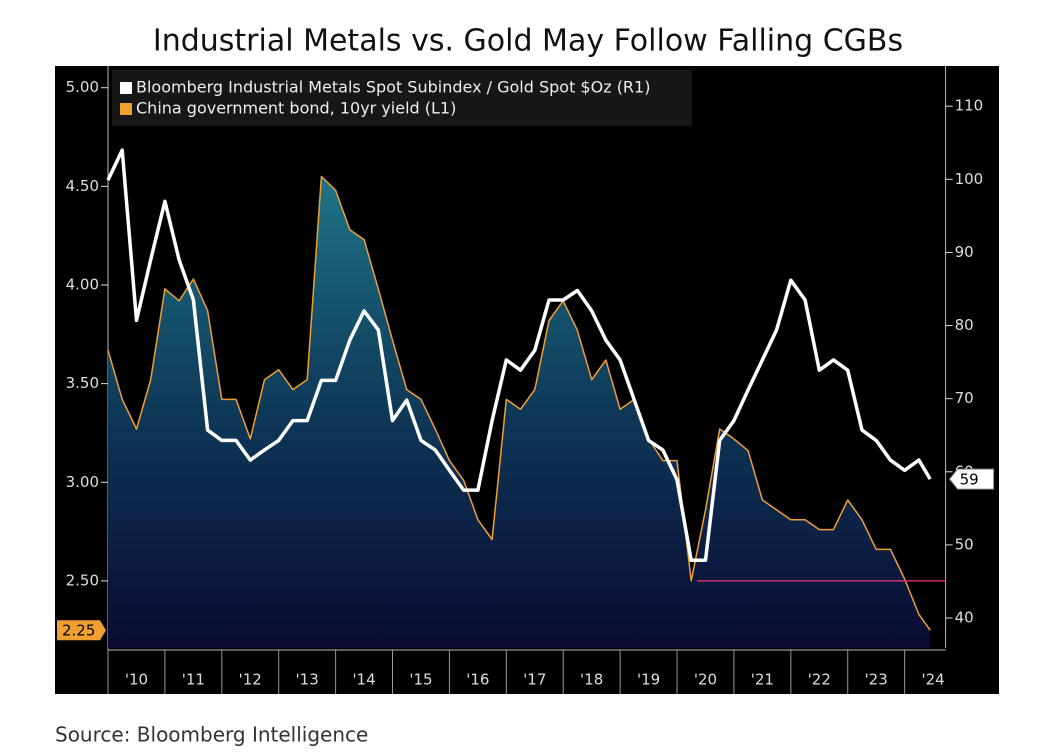  What do you see at coordinates (82, 284) in the screenshot?
I see `y-tick-label: 4.00` at bounding box center [82, 284].